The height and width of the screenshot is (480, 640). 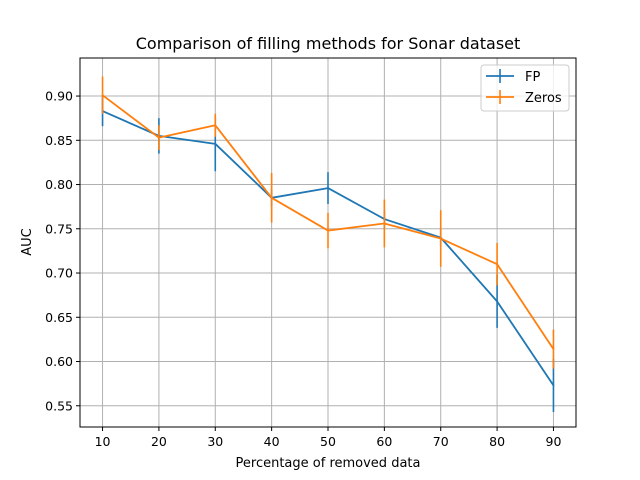 What do you see at coordinates (59, 228) in the screenshot?
I see `y-tick-label: 0.75` at bounding box center [59, 228].